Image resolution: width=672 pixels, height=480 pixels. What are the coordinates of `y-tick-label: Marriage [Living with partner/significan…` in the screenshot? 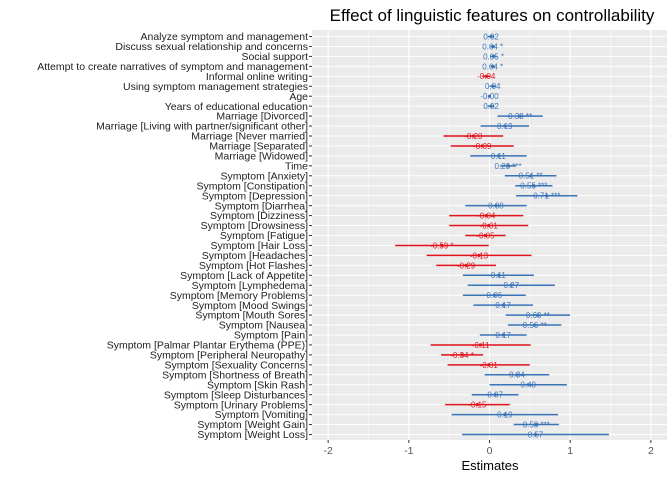 It's located at (202, 127).